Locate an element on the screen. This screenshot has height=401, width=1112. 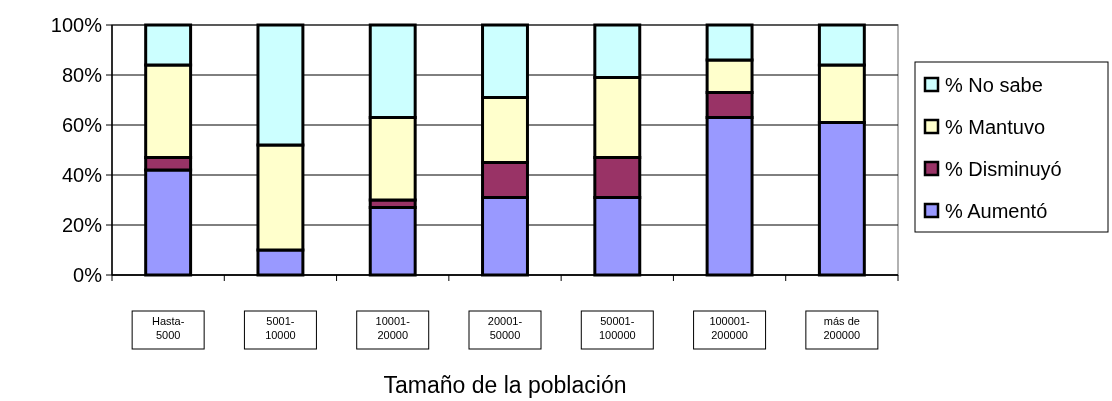
x-tick-label: 20001- 50000 is located at coordinates (505, 328).